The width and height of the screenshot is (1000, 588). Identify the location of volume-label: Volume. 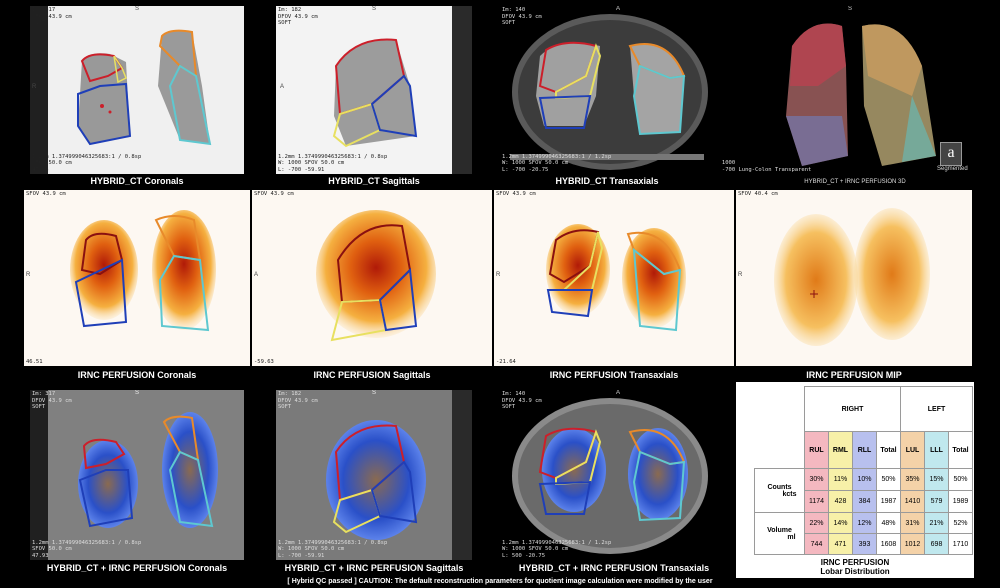
(779, 530).